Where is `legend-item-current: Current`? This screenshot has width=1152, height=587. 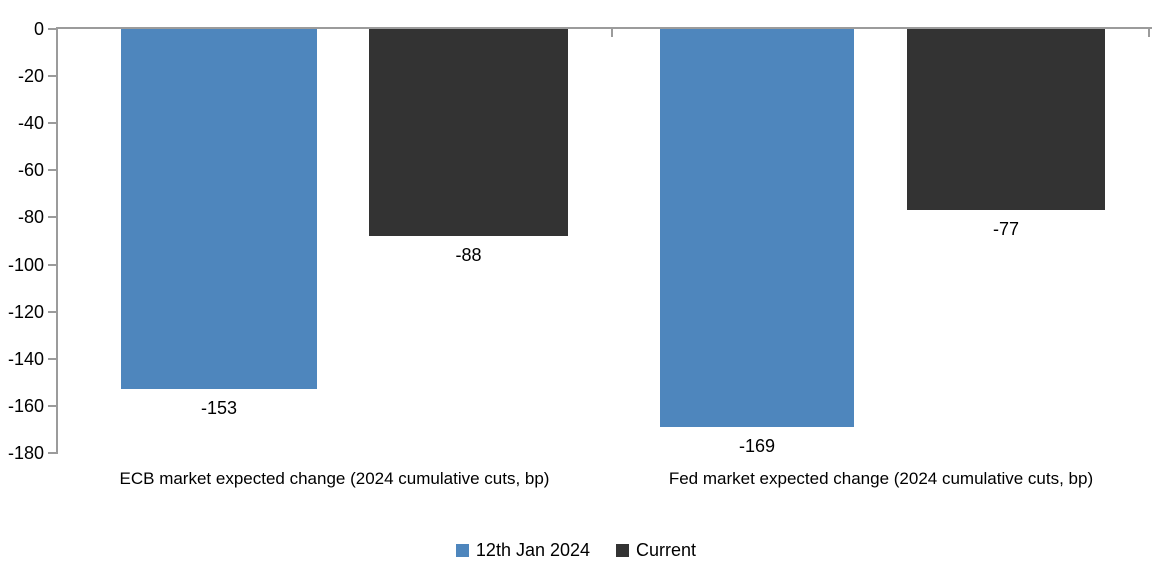 legend-item-current: Current is located at coordinates (656, 550).